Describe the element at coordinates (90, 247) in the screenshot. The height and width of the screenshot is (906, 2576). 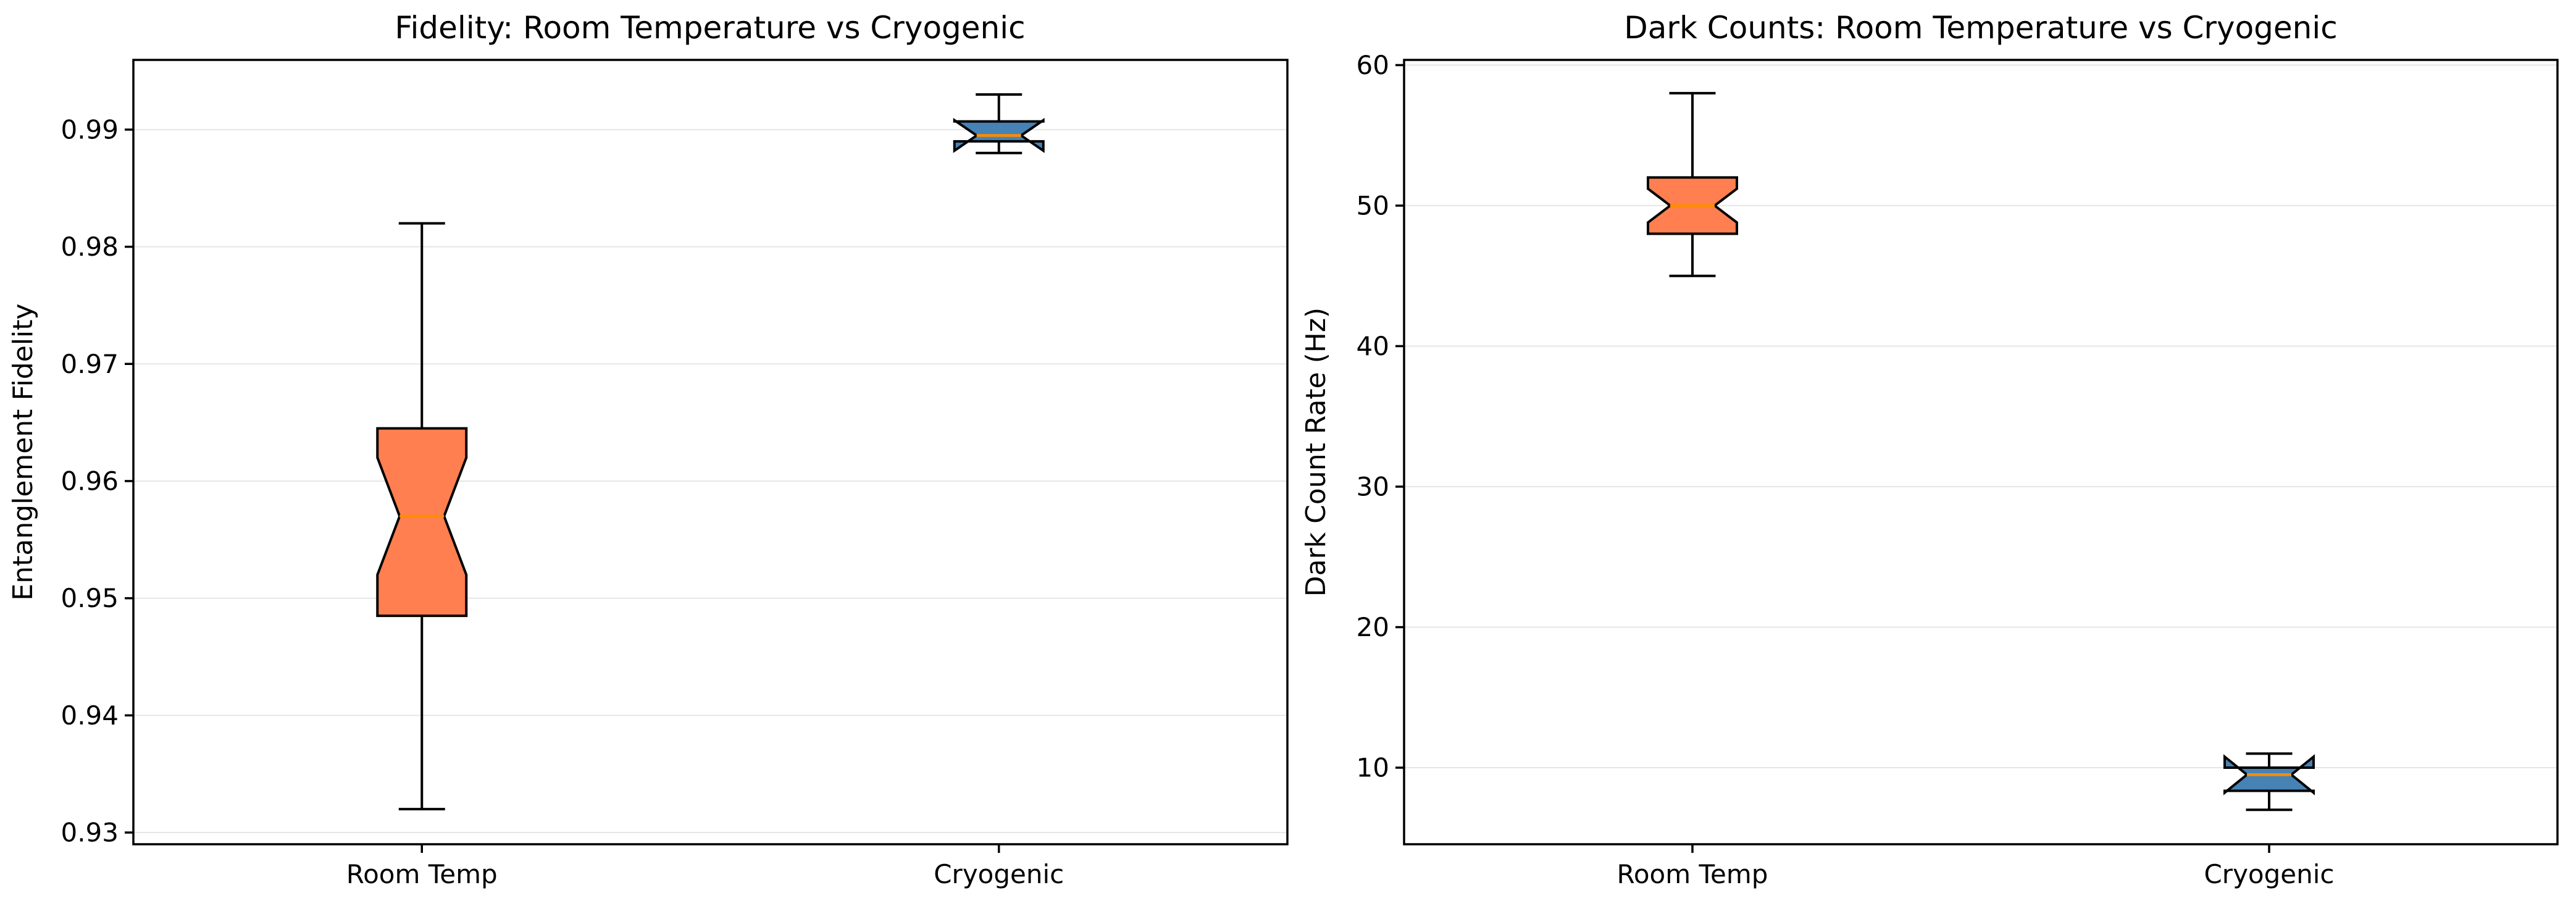
I see `y-tick-label: 0.98` at that location.